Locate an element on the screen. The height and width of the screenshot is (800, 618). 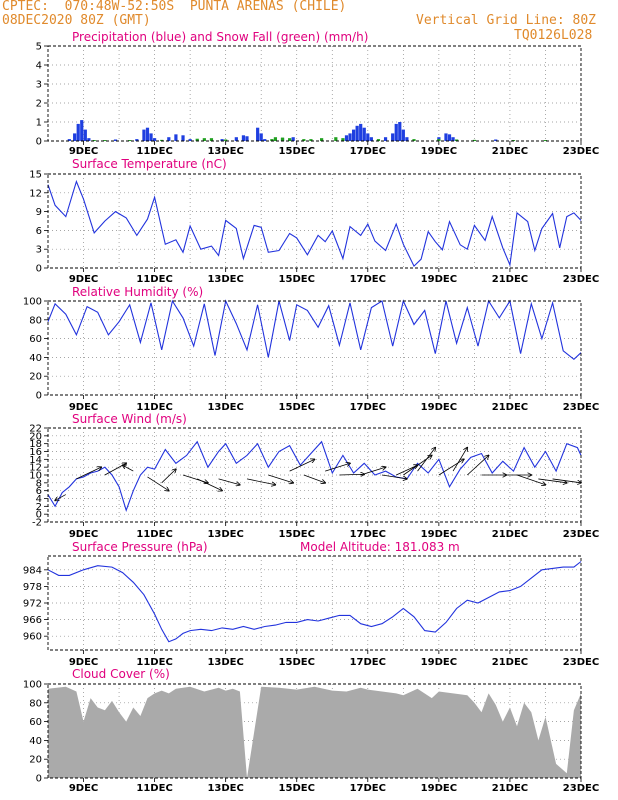
y-tick-label: 80 is located at coordinates (35, 320).